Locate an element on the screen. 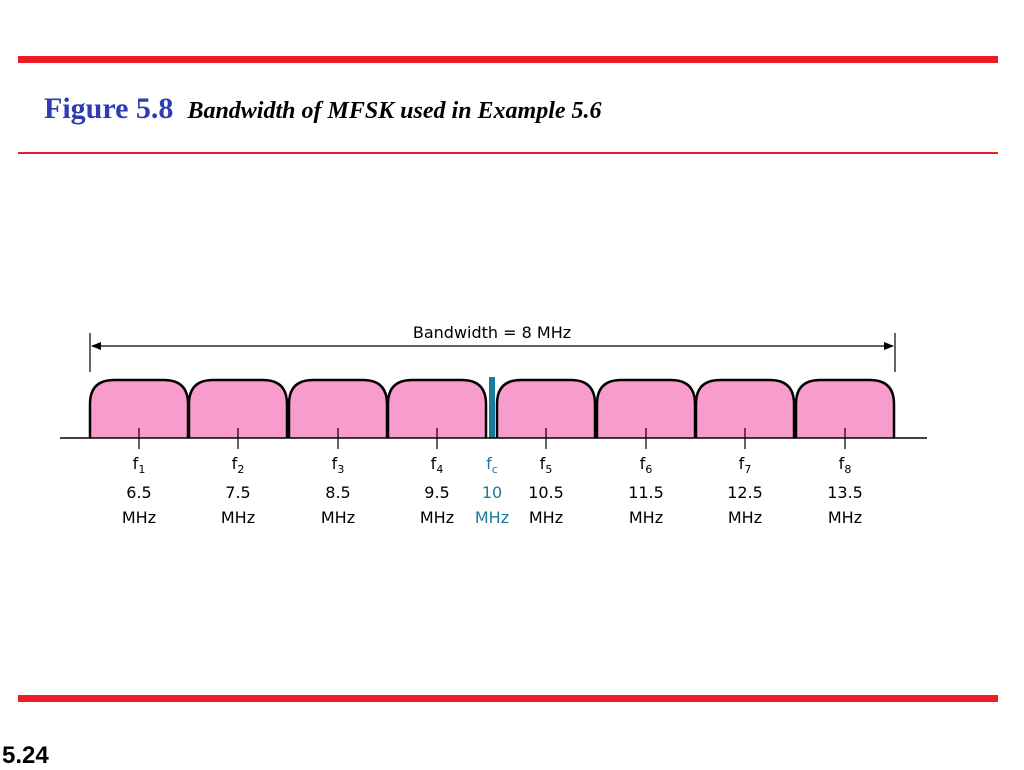  unit-f1: MHz is located at coordinates (139, 517).